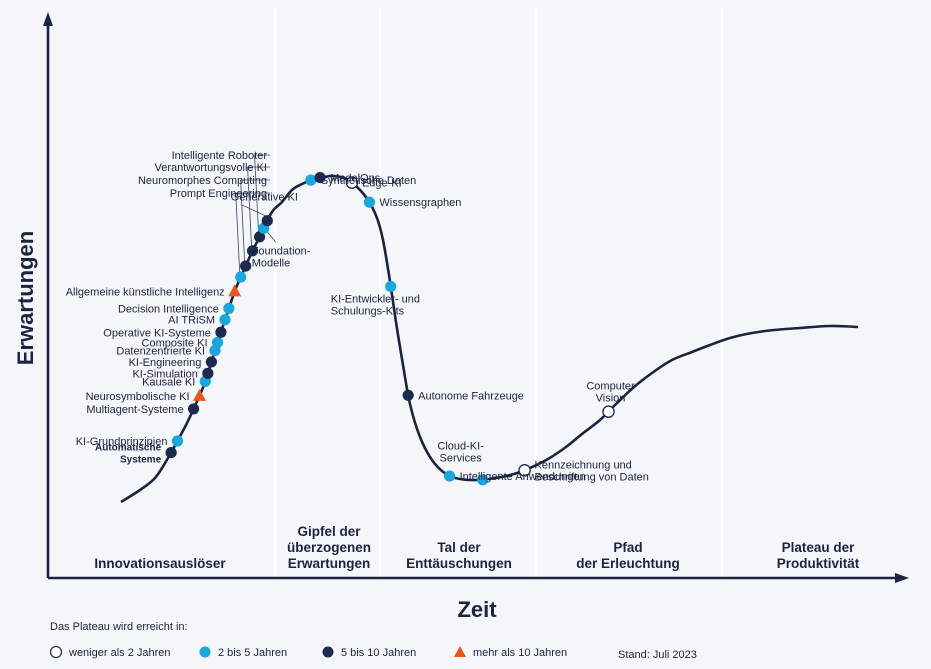 The image size is (931, 669). I want to click on marker-automatische-systeme, so click(171, 452).